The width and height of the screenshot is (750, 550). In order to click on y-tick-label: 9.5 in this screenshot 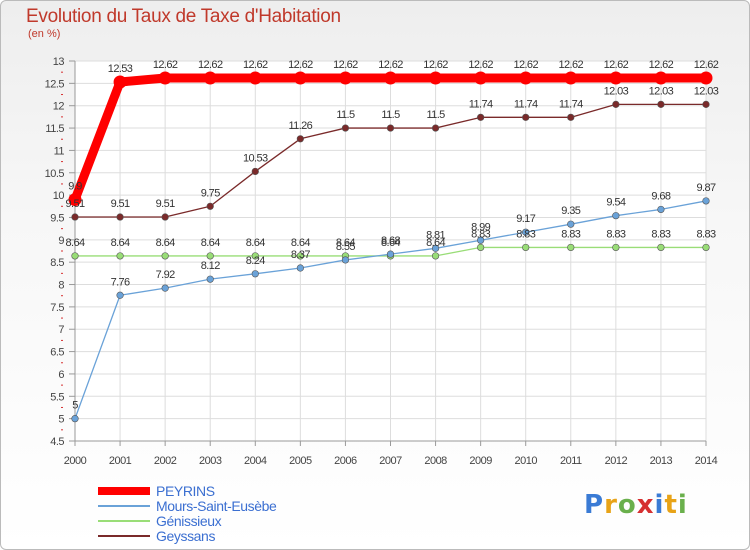, I will do `click(57, 218)`.